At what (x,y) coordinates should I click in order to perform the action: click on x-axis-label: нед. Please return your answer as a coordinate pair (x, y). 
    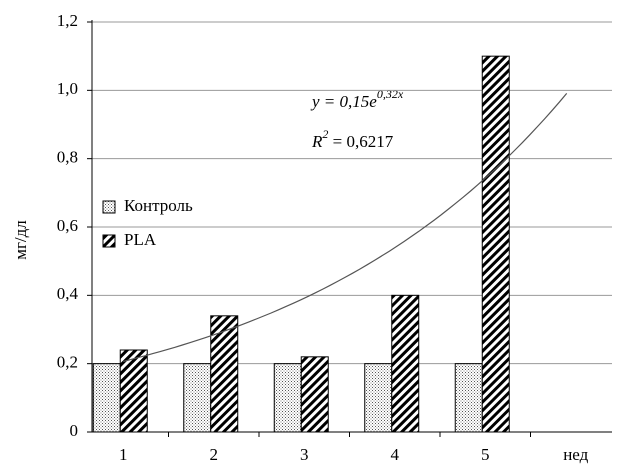
    Looking at the image, I should click on (575, 454).